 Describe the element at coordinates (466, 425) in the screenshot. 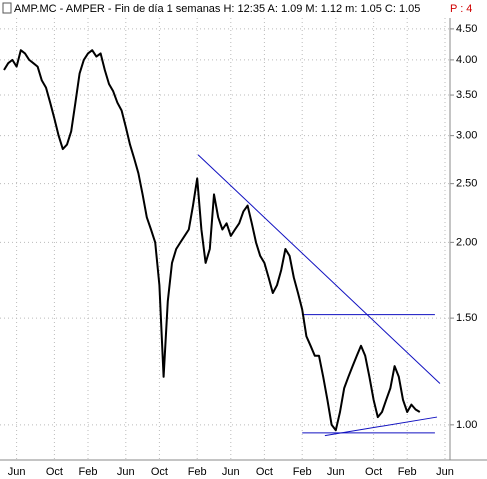

I see `y-tick-label: 1.00` at that location.